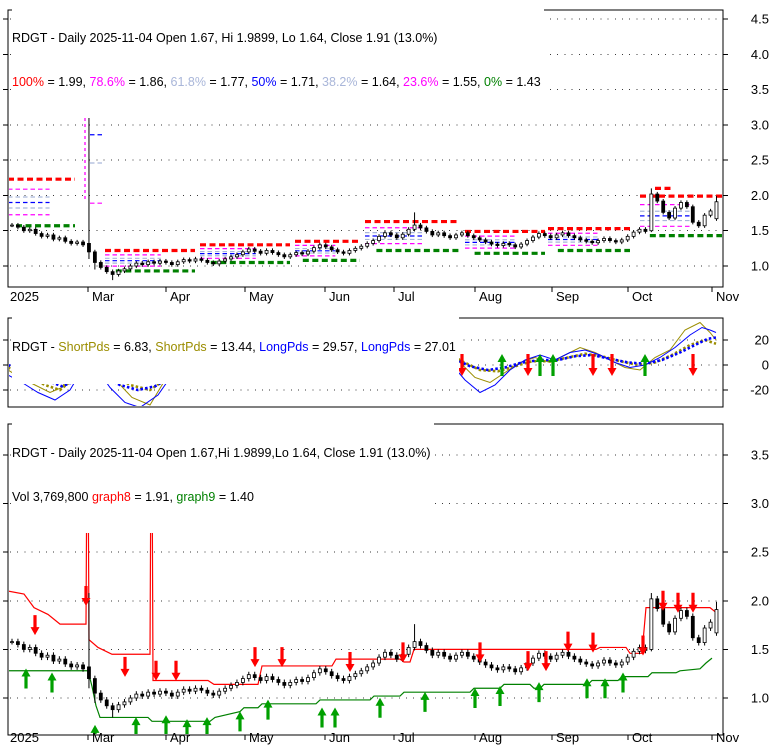 This screenshot has height=745, width=780. I want to click on legend-span: 0%, so click(493, 81).